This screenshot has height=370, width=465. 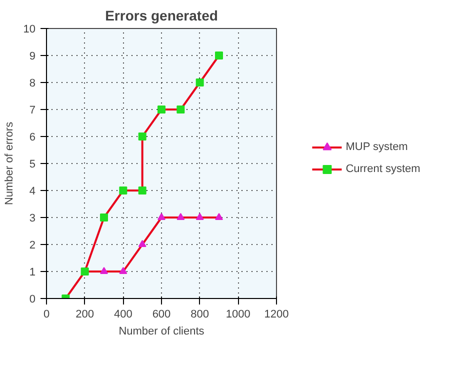 I want to click on y-axis-title: Number of errors, so click(x=9, y=163).